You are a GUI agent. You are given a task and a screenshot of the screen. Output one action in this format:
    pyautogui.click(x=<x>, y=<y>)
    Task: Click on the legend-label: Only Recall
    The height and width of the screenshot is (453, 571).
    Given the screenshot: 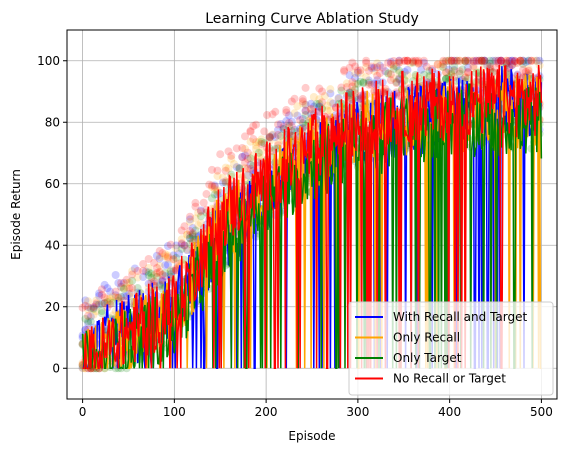 What is the action you would take?
    pyautogui.click(x=426, y=338)
    